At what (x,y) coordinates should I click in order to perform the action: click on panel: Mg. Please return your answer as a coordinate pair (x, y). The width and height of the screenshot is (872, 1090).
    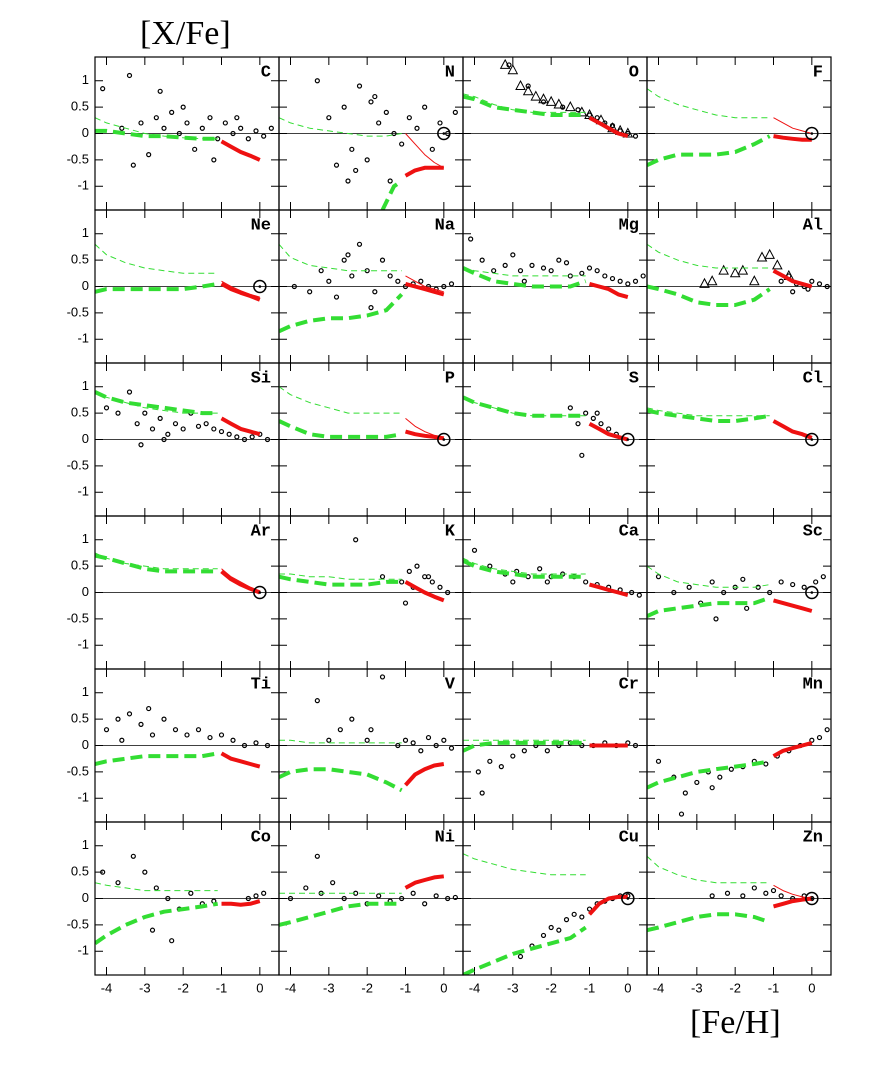
    Looking at the image, I should click on (555, 286).